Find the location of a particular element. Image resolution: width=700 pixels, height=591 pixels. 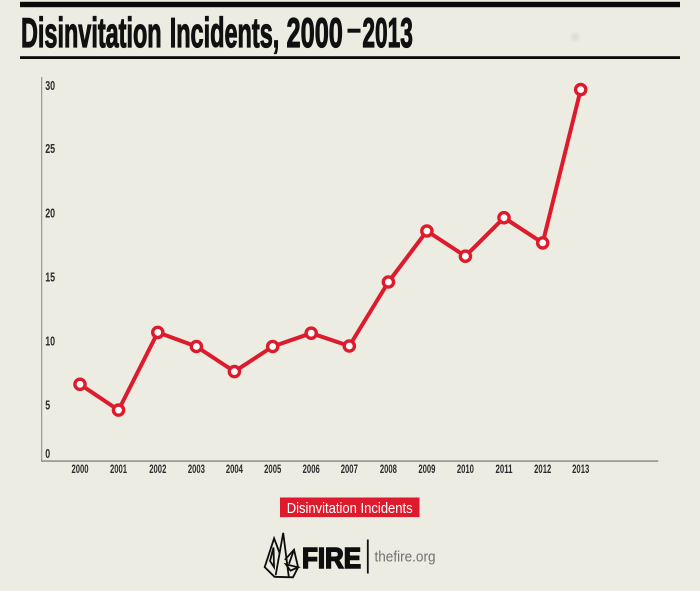

svg-text: 2003 is located at coordinates (196, 470).